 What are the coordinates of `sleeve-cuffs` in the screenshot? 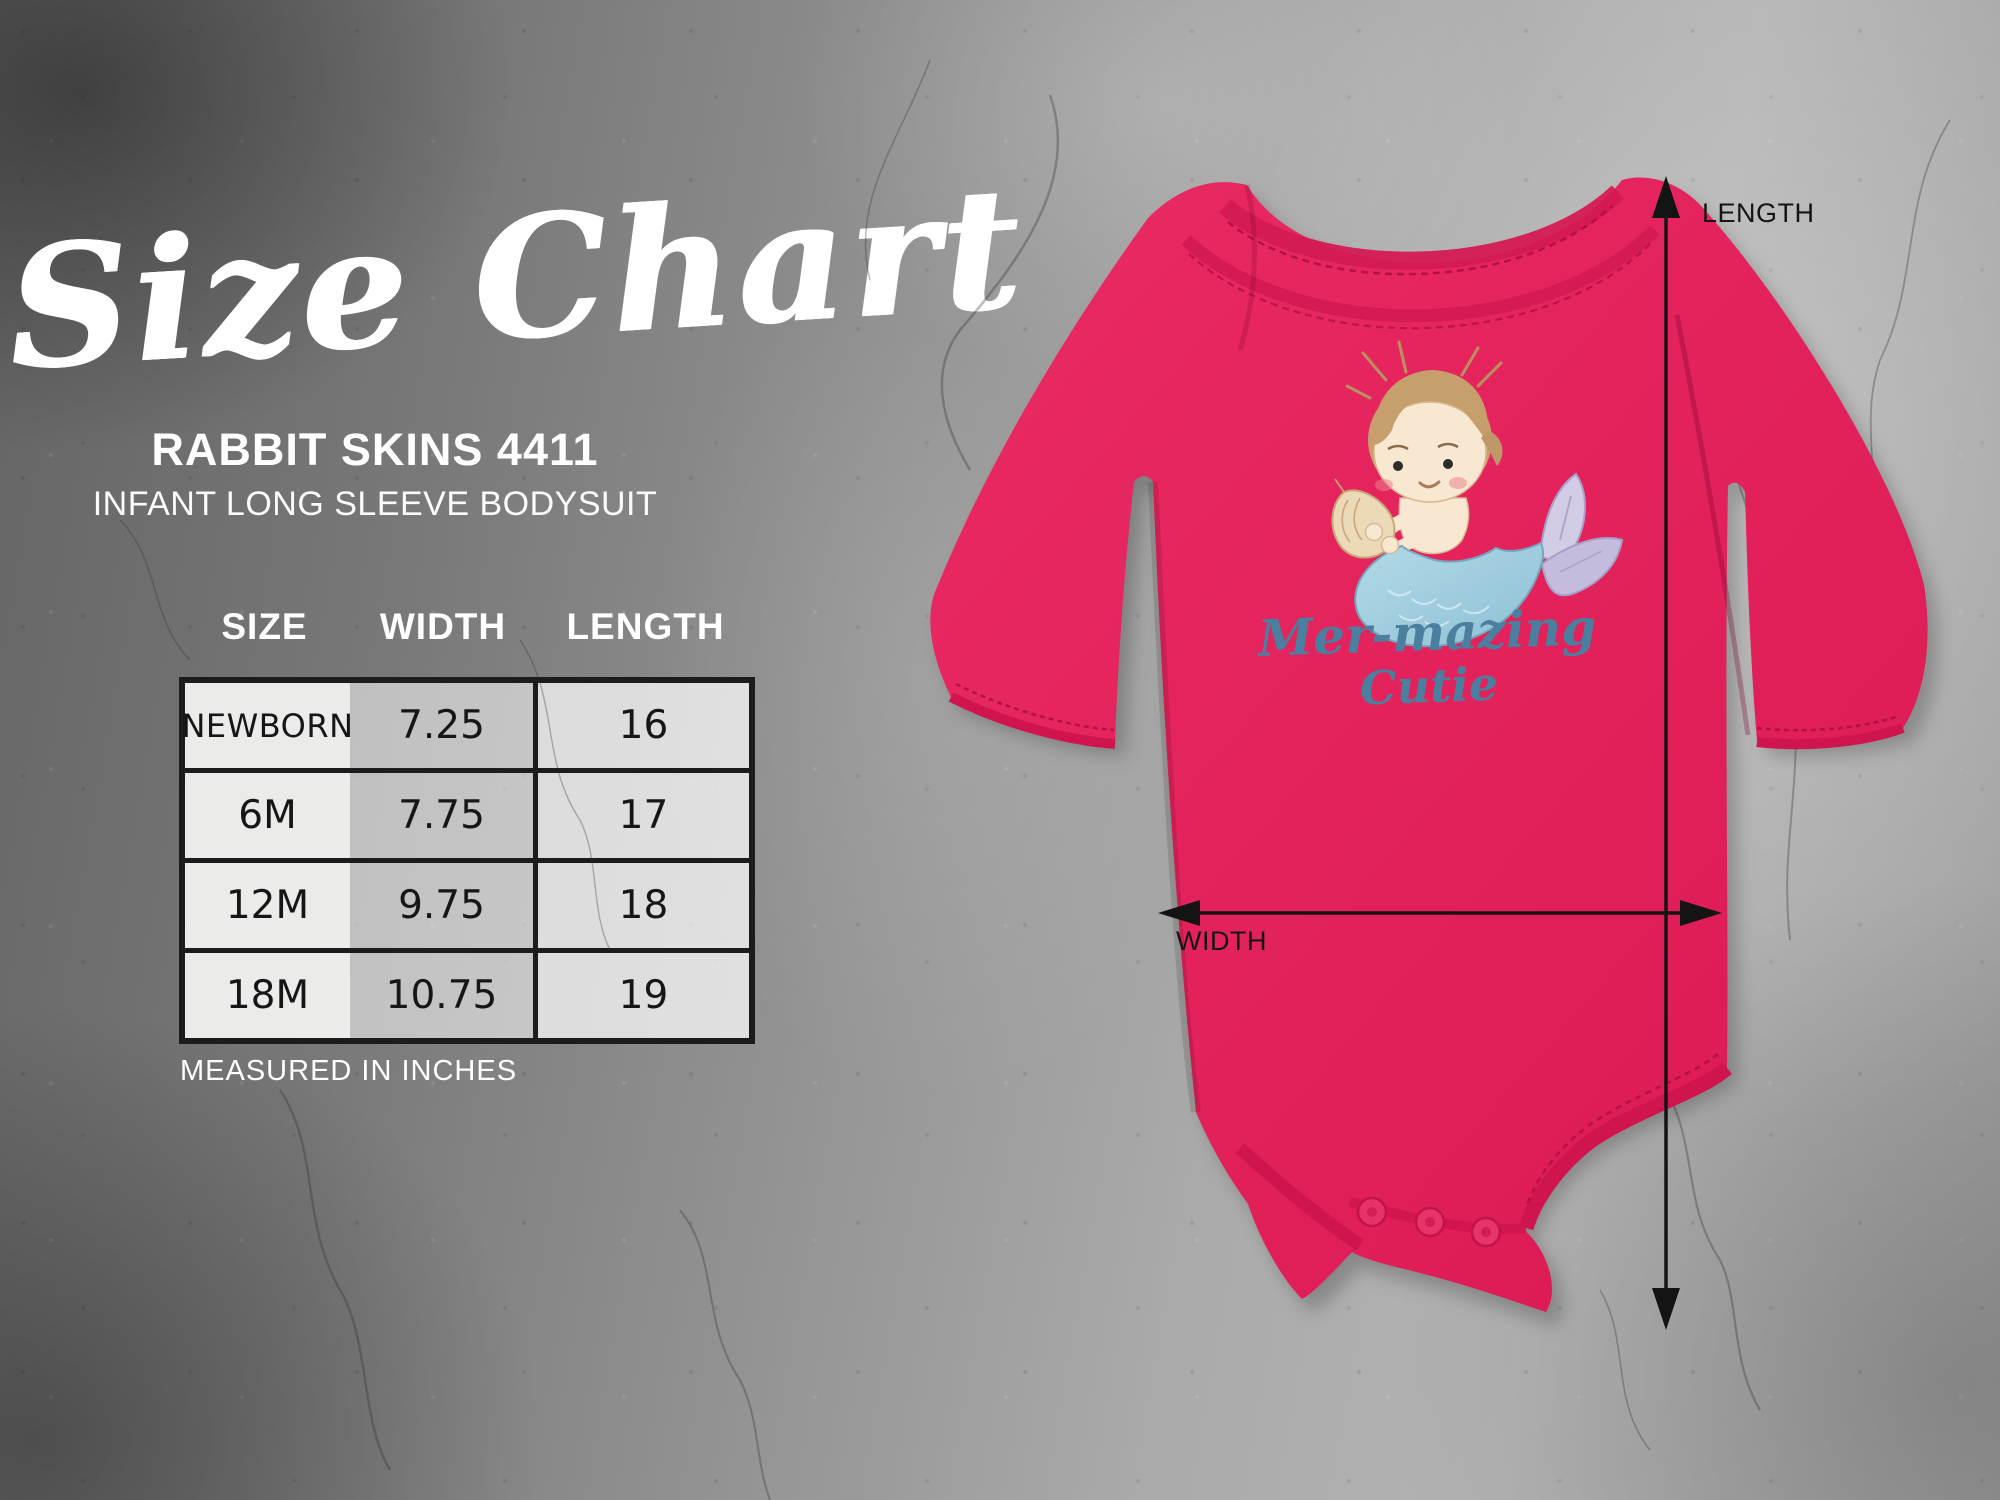 It's located at (1426, 716).